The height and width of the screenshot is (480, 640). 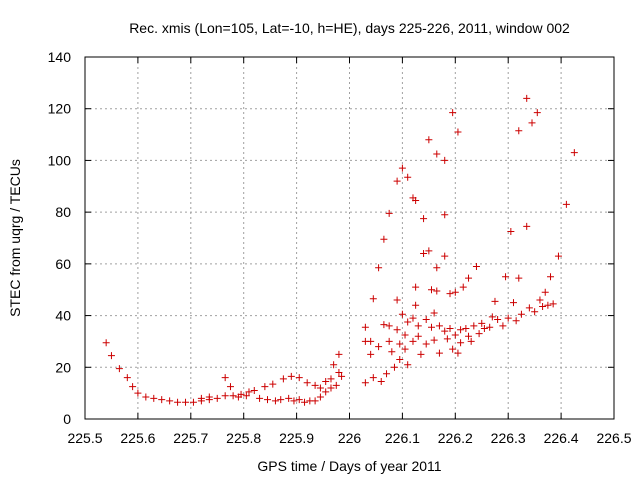 I want to click on y-axis-title: STEC from uqrg / TECUs, so click(x=15, y=238).